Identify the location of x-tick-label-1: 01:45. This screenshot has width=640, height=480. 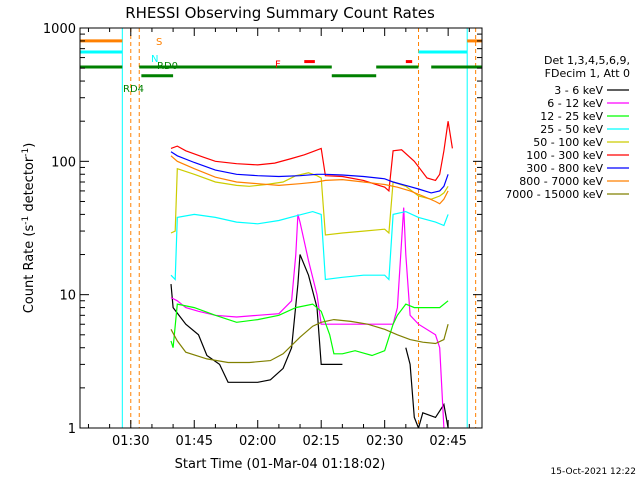
(194, 441).